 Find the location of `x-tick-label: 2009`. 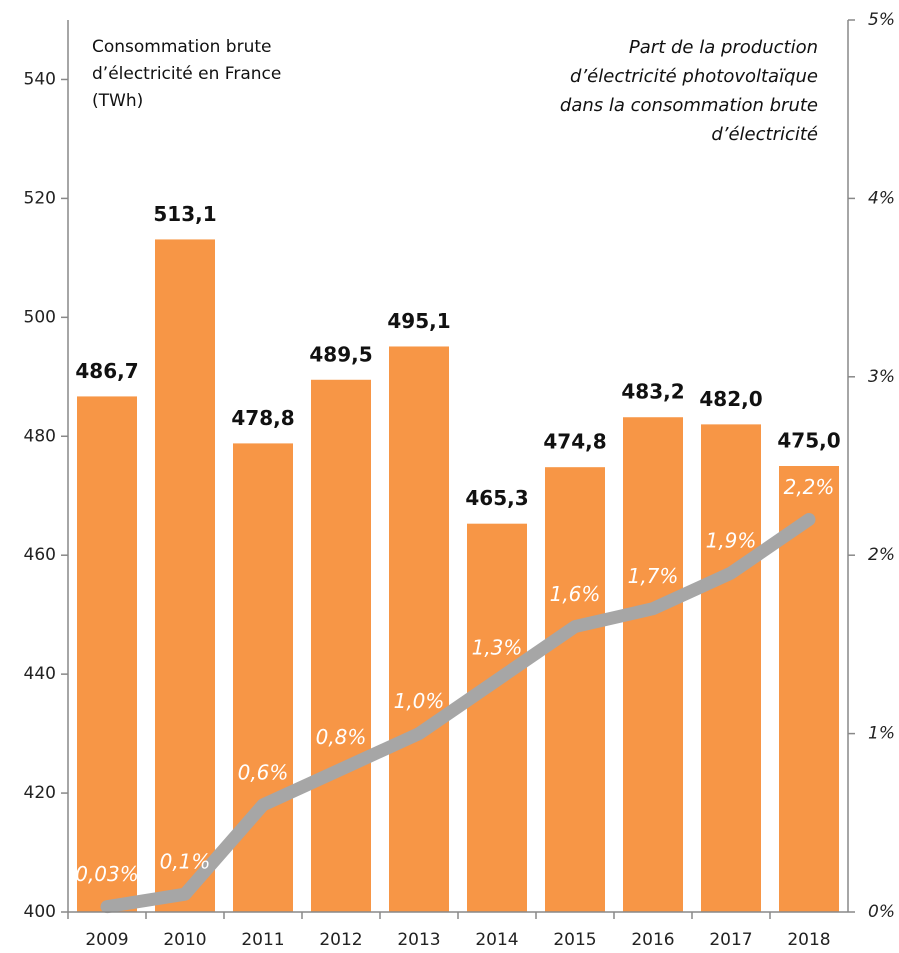

x-tick-label: 2009 is located at coordinates (106, 940).